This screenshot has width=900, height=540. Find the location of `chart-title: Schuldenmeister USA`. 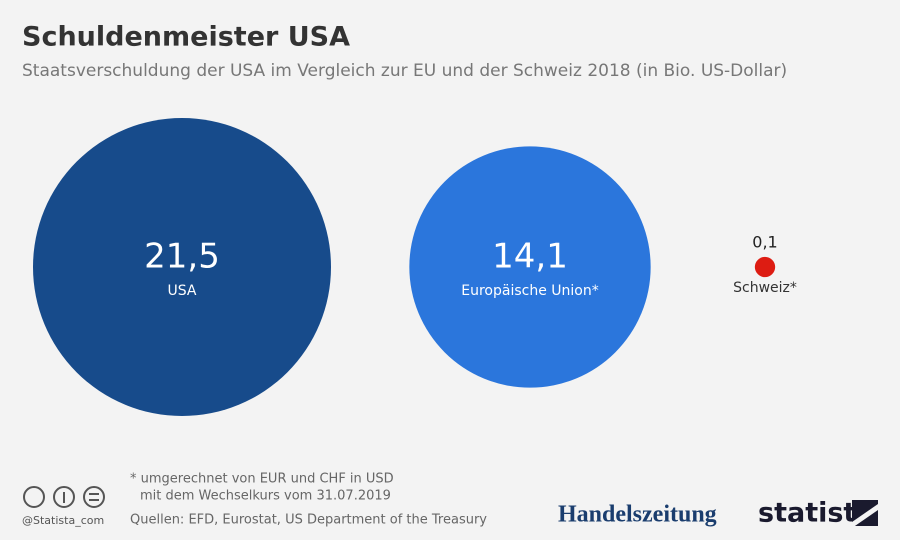

chart-title: Schuldenmeister USA is located at coordinates (186, 37).